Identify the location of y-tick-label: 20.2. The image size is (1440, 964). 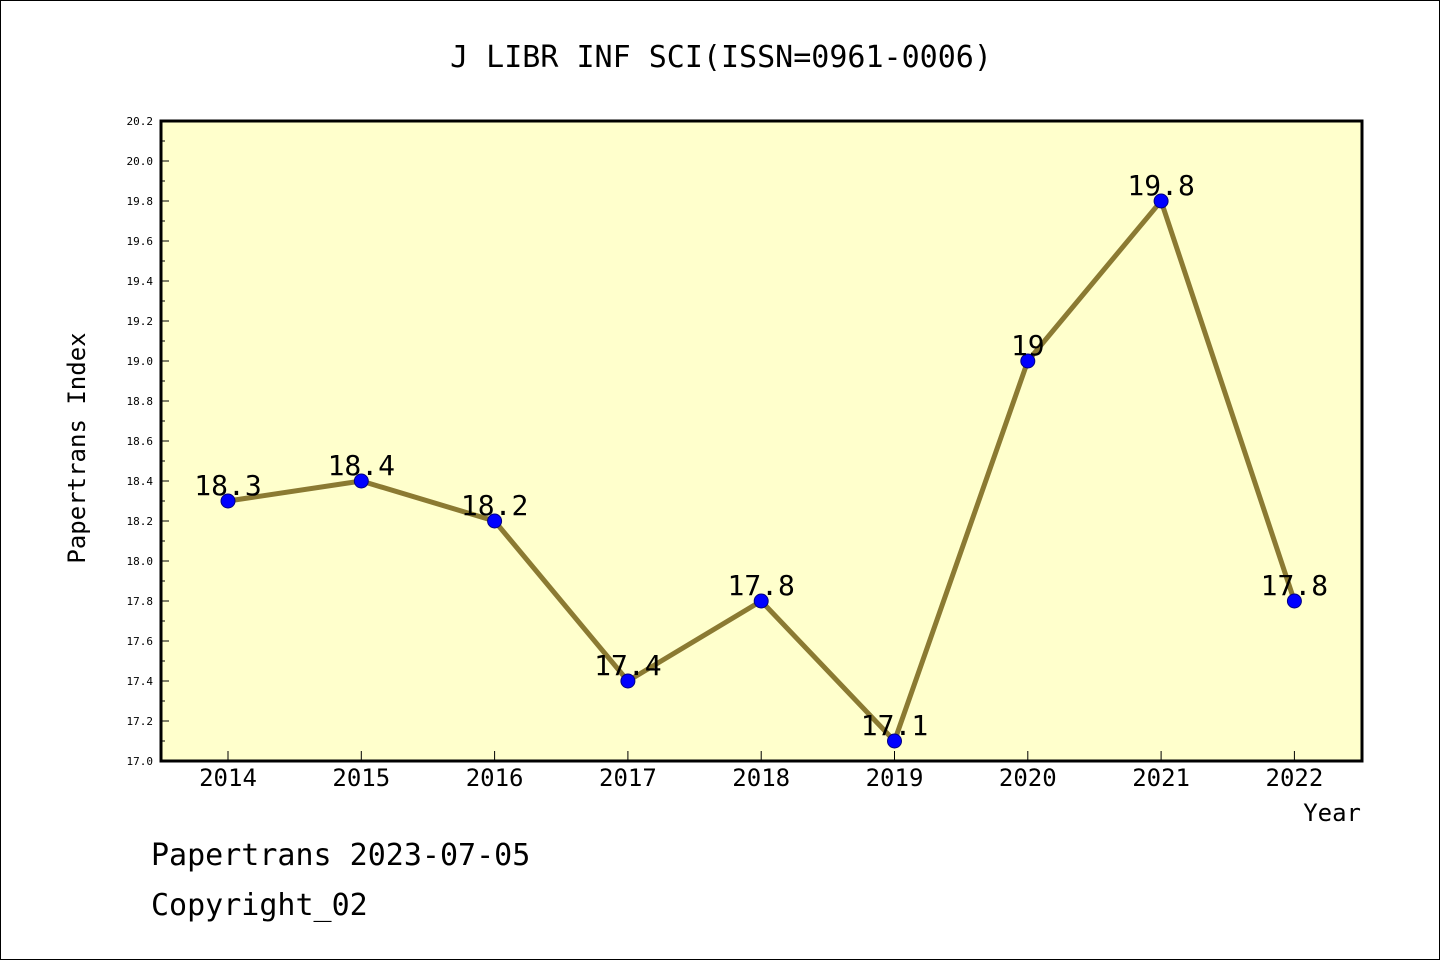
(140, 121).